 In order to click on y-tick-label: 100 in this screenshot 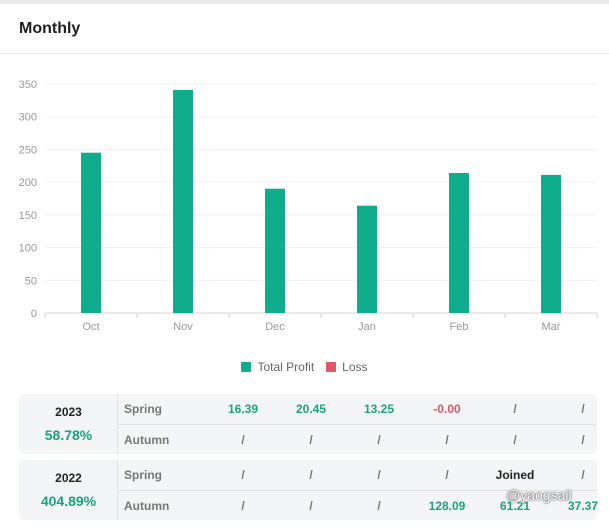, I will do `click(28, 249)`.